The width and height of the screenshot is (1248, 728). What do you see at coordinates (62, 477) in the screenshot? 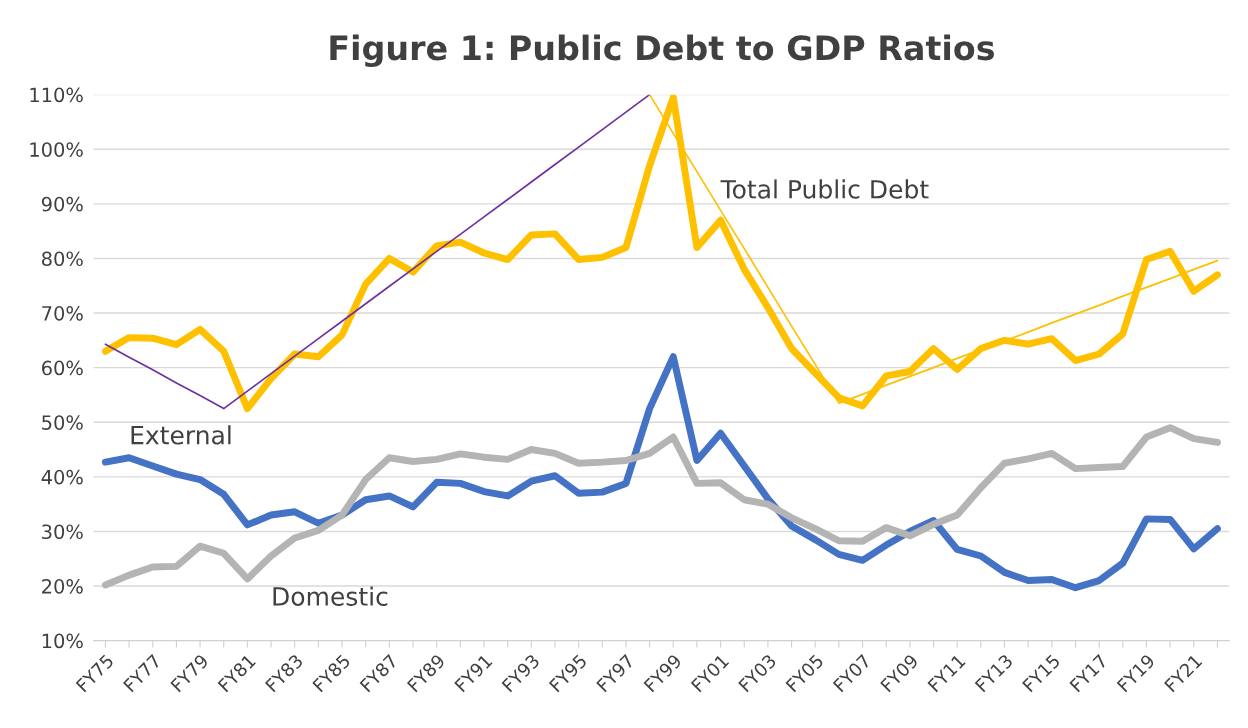
I see `y-tick-label: 40%` at bounding box center [62, 477].